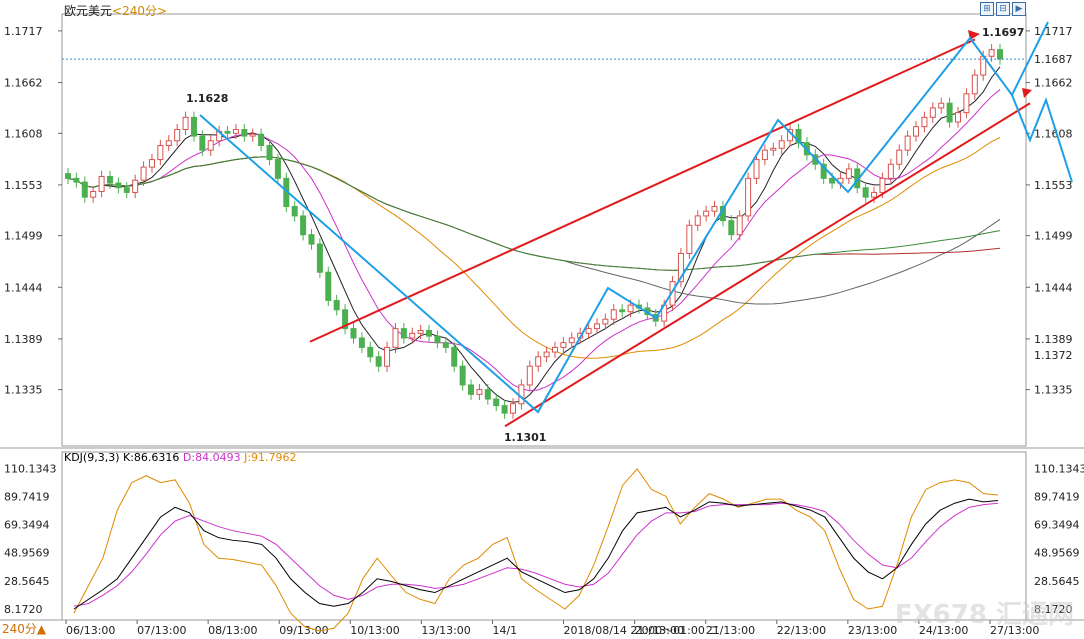  Describe the element at coordinates (987, 9) in the screenshot. I see `zoom-in-icon: ⊞` at that location.